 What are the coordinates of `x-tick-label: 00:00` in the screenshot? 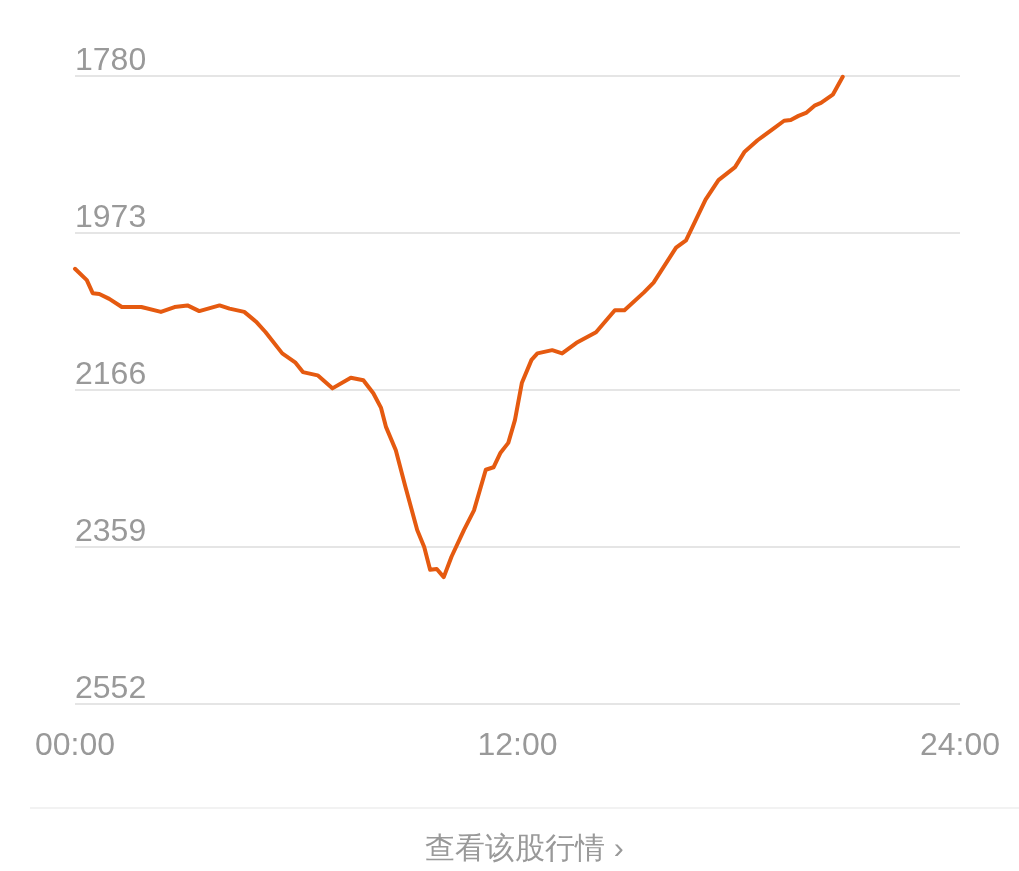 It's located at (75, 744).